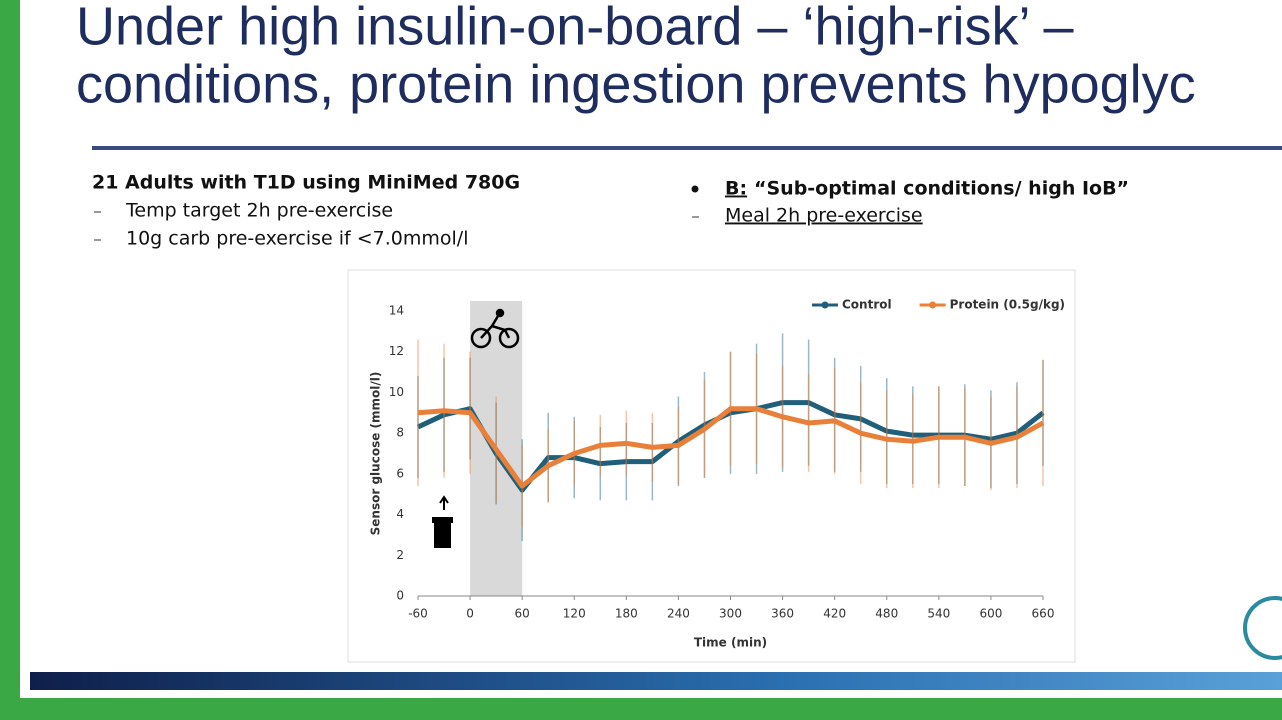 Image resolution: width=1282 pixels, height=720 pixels. I want to click on heading: “Sub-optimal conditions/ high IoB”, so click(941, 189).